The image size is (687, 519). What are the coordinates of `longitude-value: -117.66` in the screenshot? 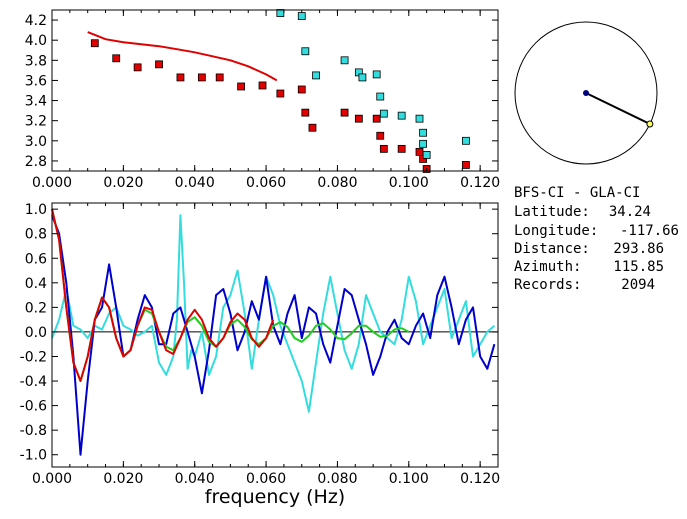 It's located at (649, 231).